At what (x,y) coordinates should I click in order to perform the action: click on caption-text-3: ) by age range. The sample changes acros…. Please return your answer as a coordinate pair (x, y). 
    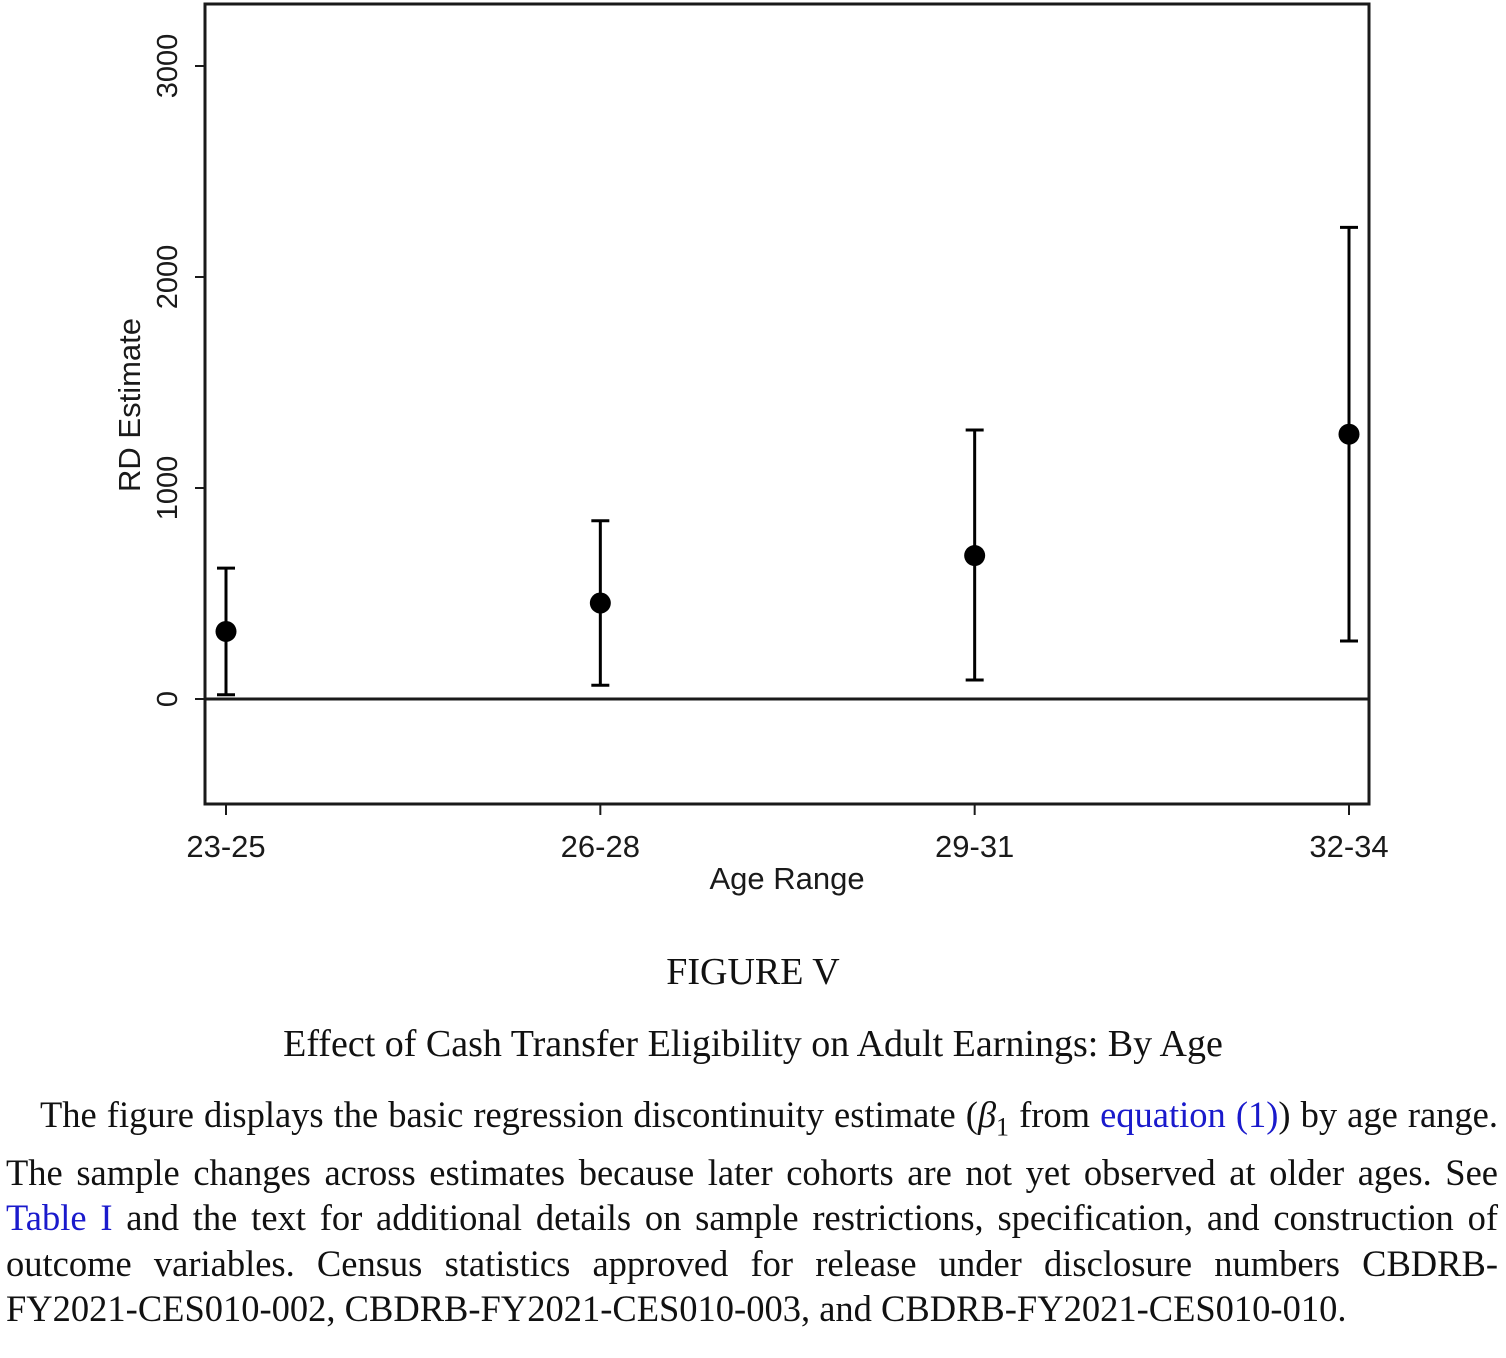
    Looking at the image, I should click on (752, 1143).